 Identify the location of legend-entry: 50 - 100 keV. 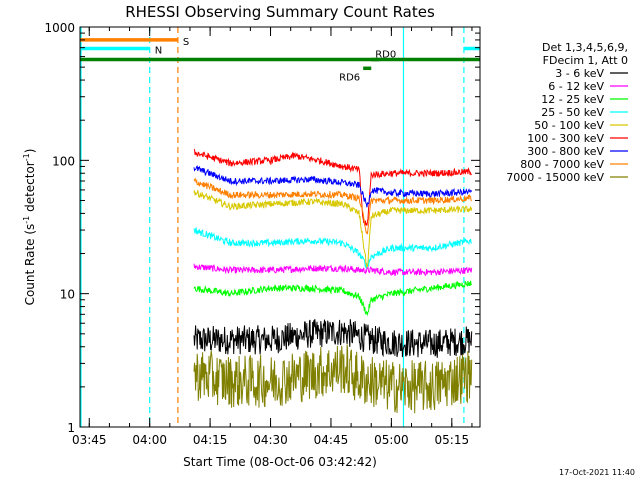
(569, 125).